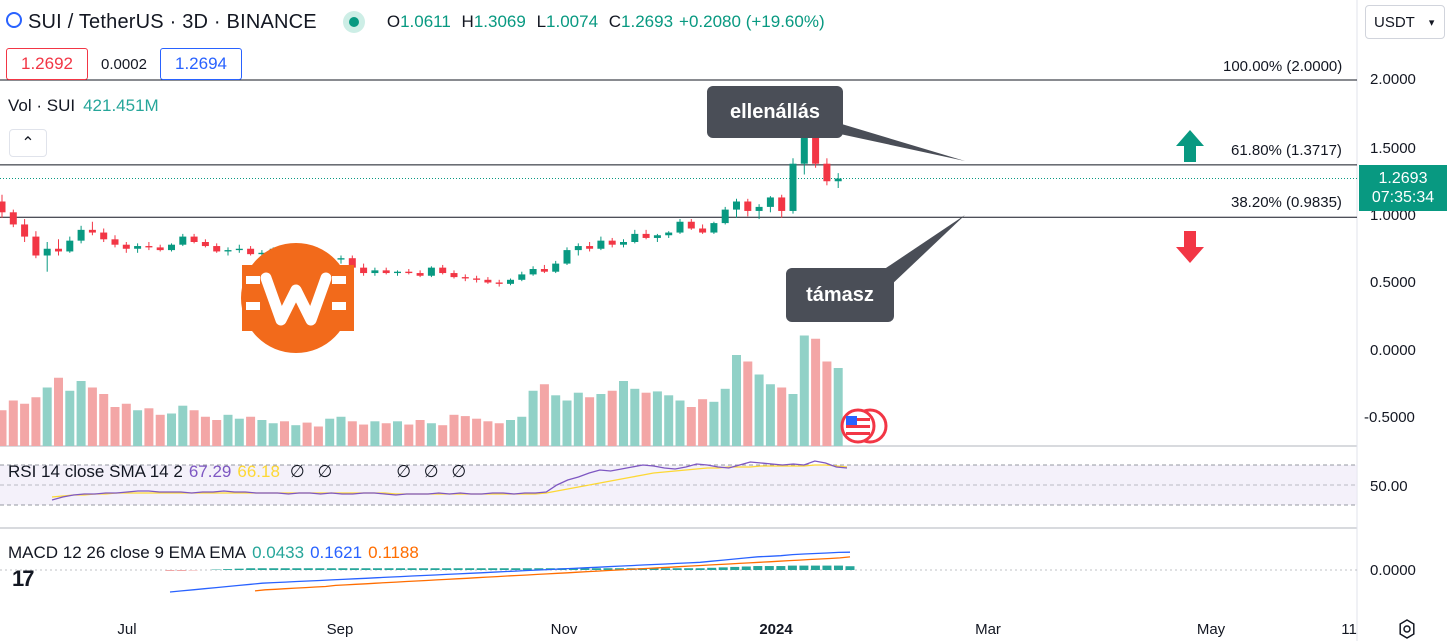 The height and width of the screenshot is (641, 1449). What do you see at coordinates (752, 21) in the screenshot?
I see `change-value: +0.2080 (+19.60%)` at bounding box center [752, 21].